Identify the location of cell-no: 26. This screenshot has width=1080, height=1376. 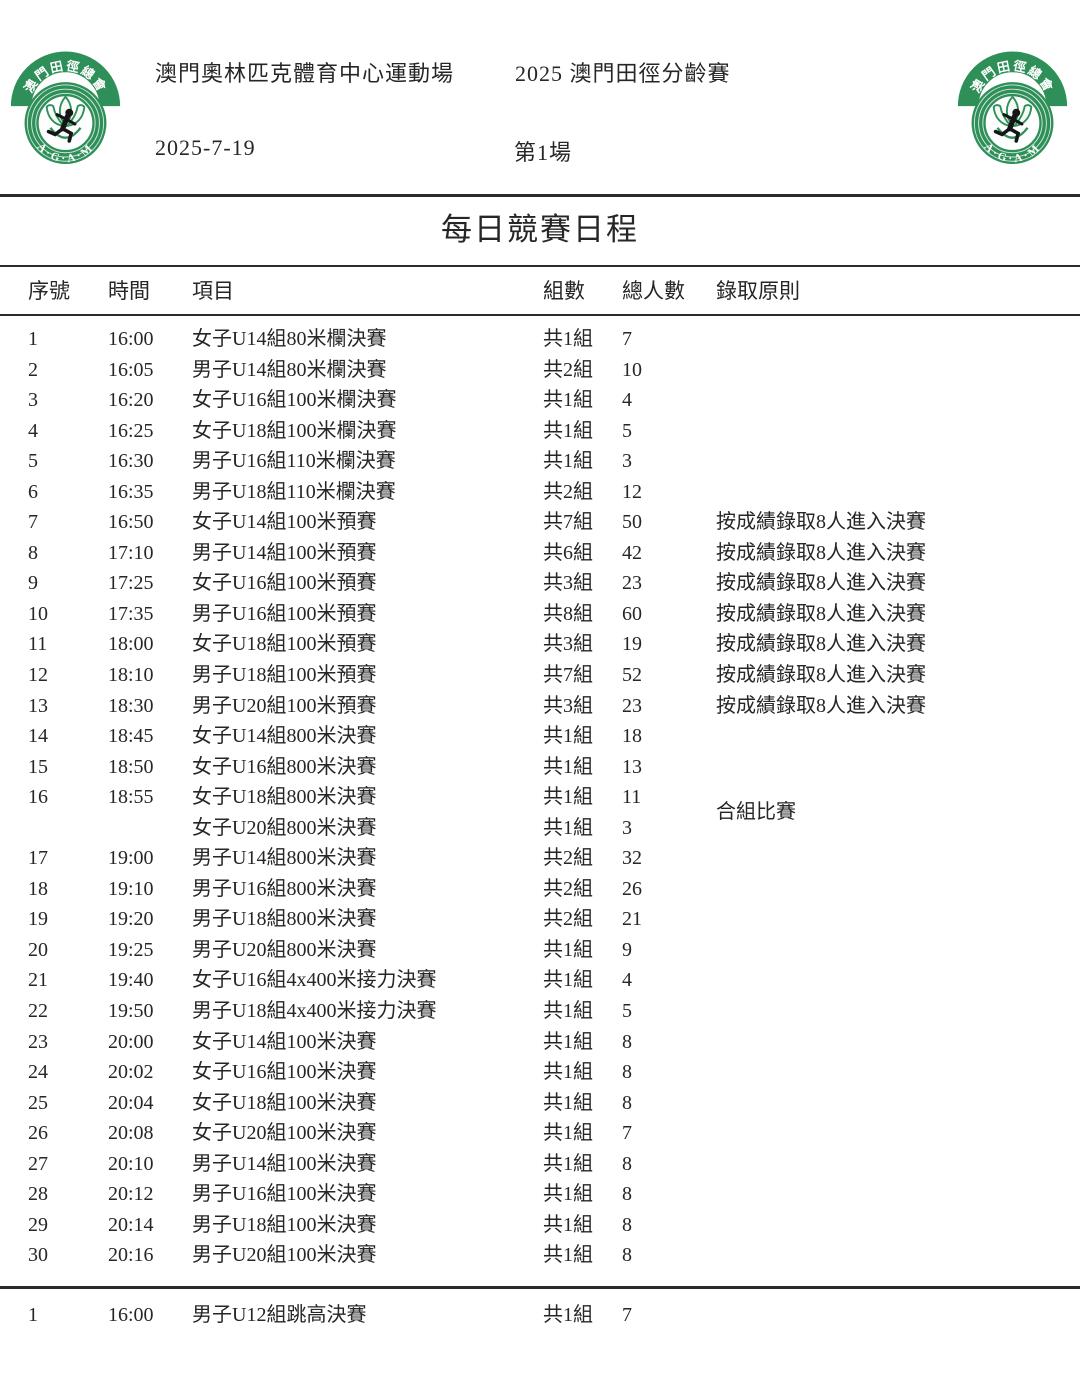
(38, 1133).